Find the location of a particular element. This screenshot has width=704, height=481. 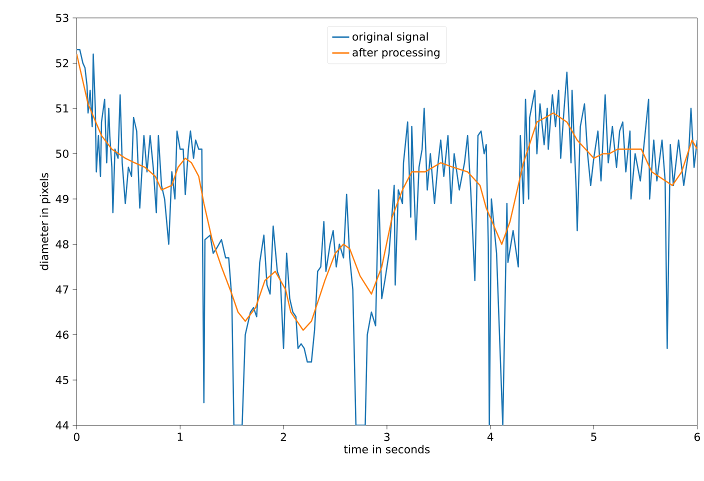

y-axis-title: diameter in pixels is located at coordinates (45, 221).